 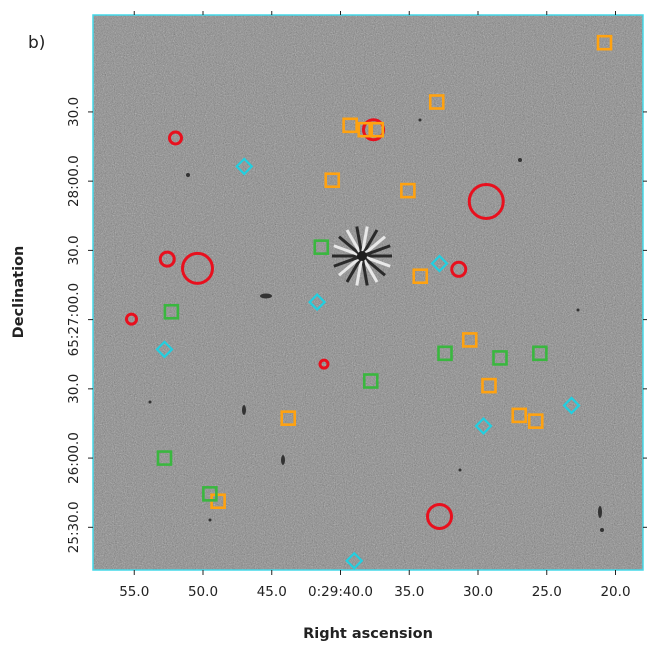 I want to click on bright-star-artifact, so click(x=362, y=256).